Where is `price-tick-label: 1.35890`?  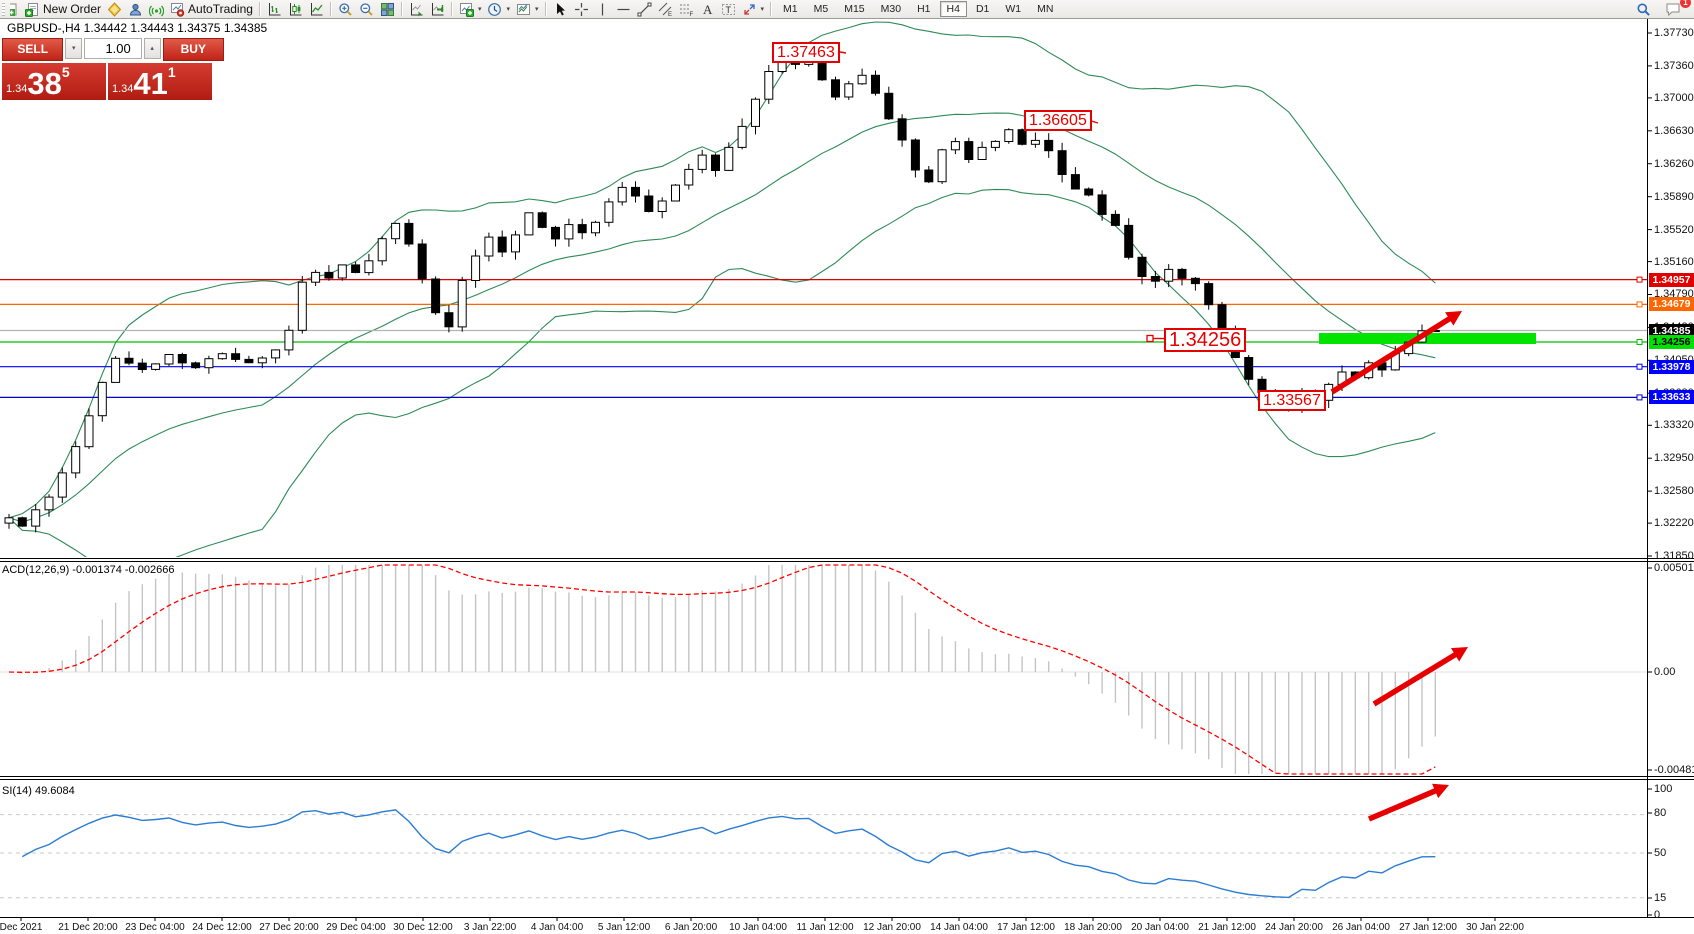 price-tick-label: 1.35890 is located at coordinates (1674, 197).